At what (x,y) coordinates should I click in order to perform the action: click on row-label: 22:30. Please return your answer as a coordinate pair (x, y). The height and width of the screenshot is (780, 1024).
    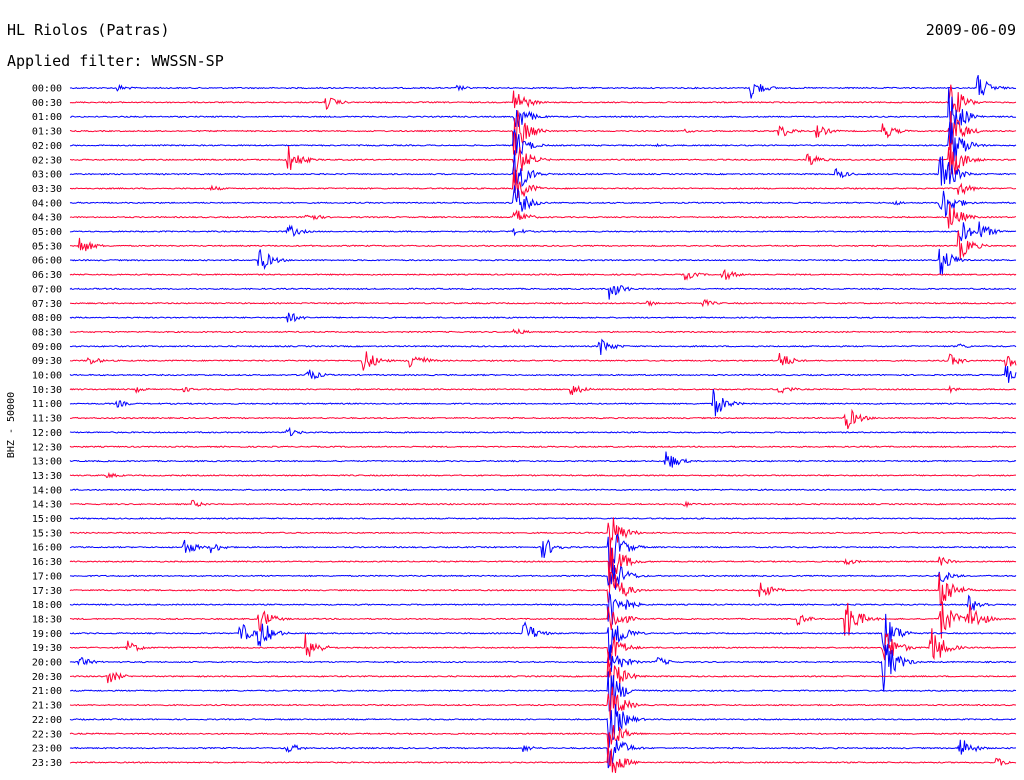
    Looking at the image, I should click on (47, 734).